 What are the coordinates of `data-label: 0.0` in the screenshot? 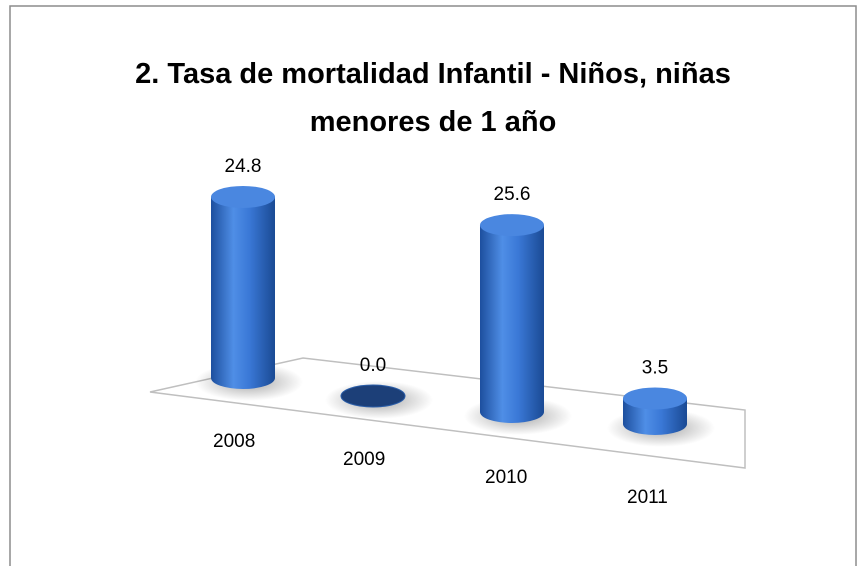 It's located at (373, 365).